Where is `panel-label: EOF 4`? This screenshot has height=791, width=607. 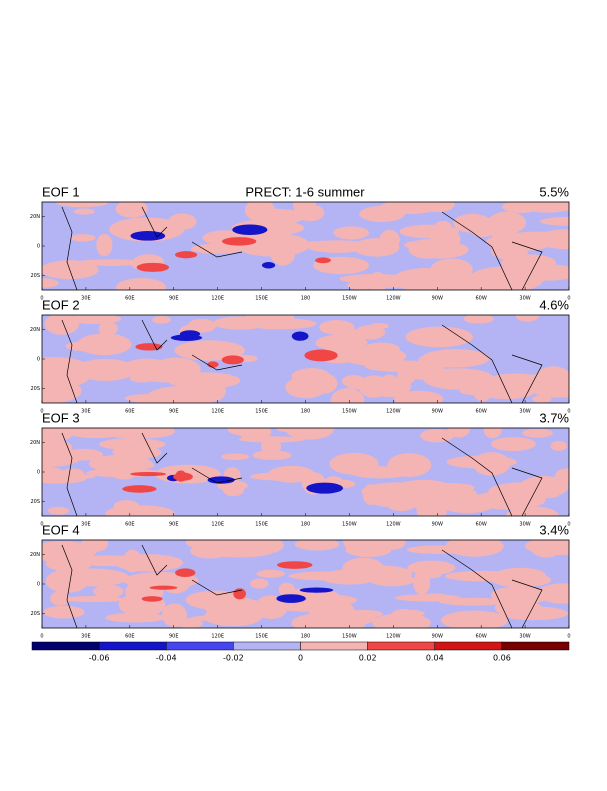 panel-label: EOF 4 is located at coordinates (61, 529).